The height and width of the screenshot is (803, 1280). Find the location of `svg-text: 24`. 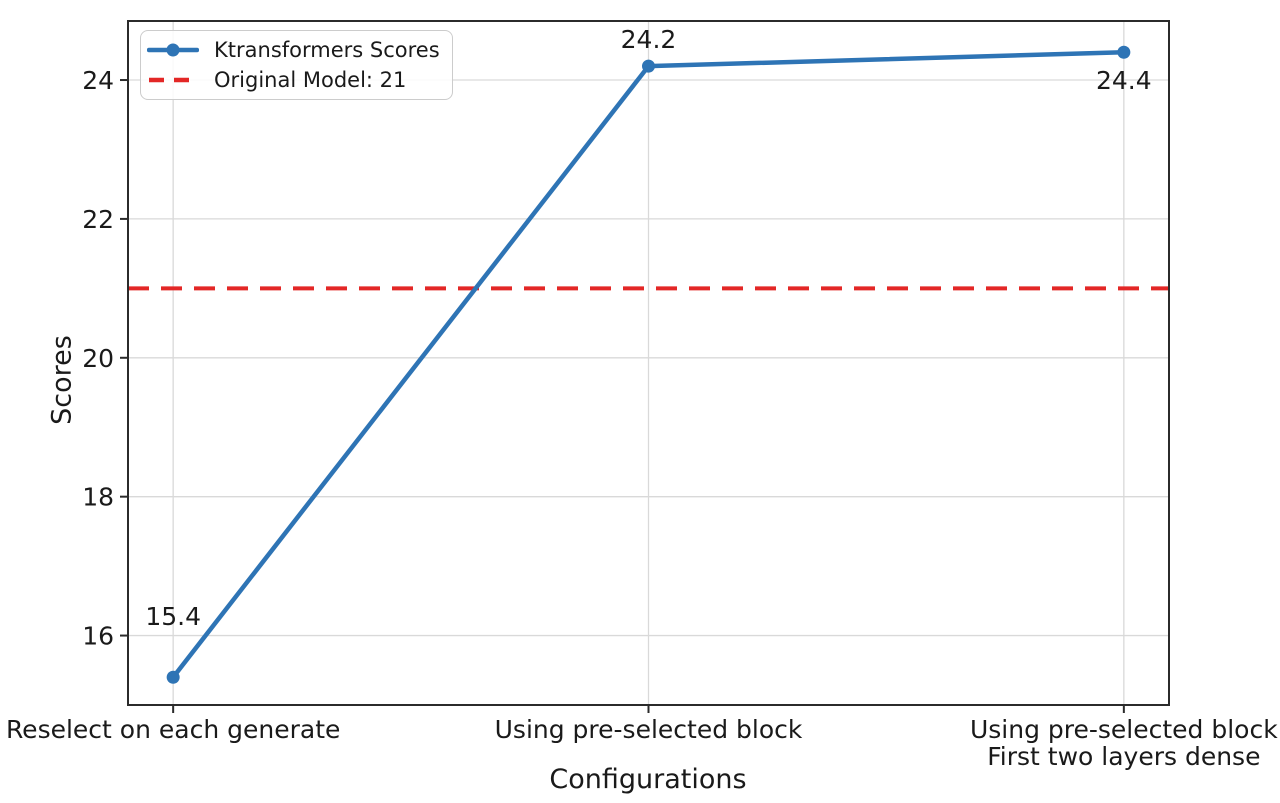

svg-text: 24 is located at coordinates (98, 80).